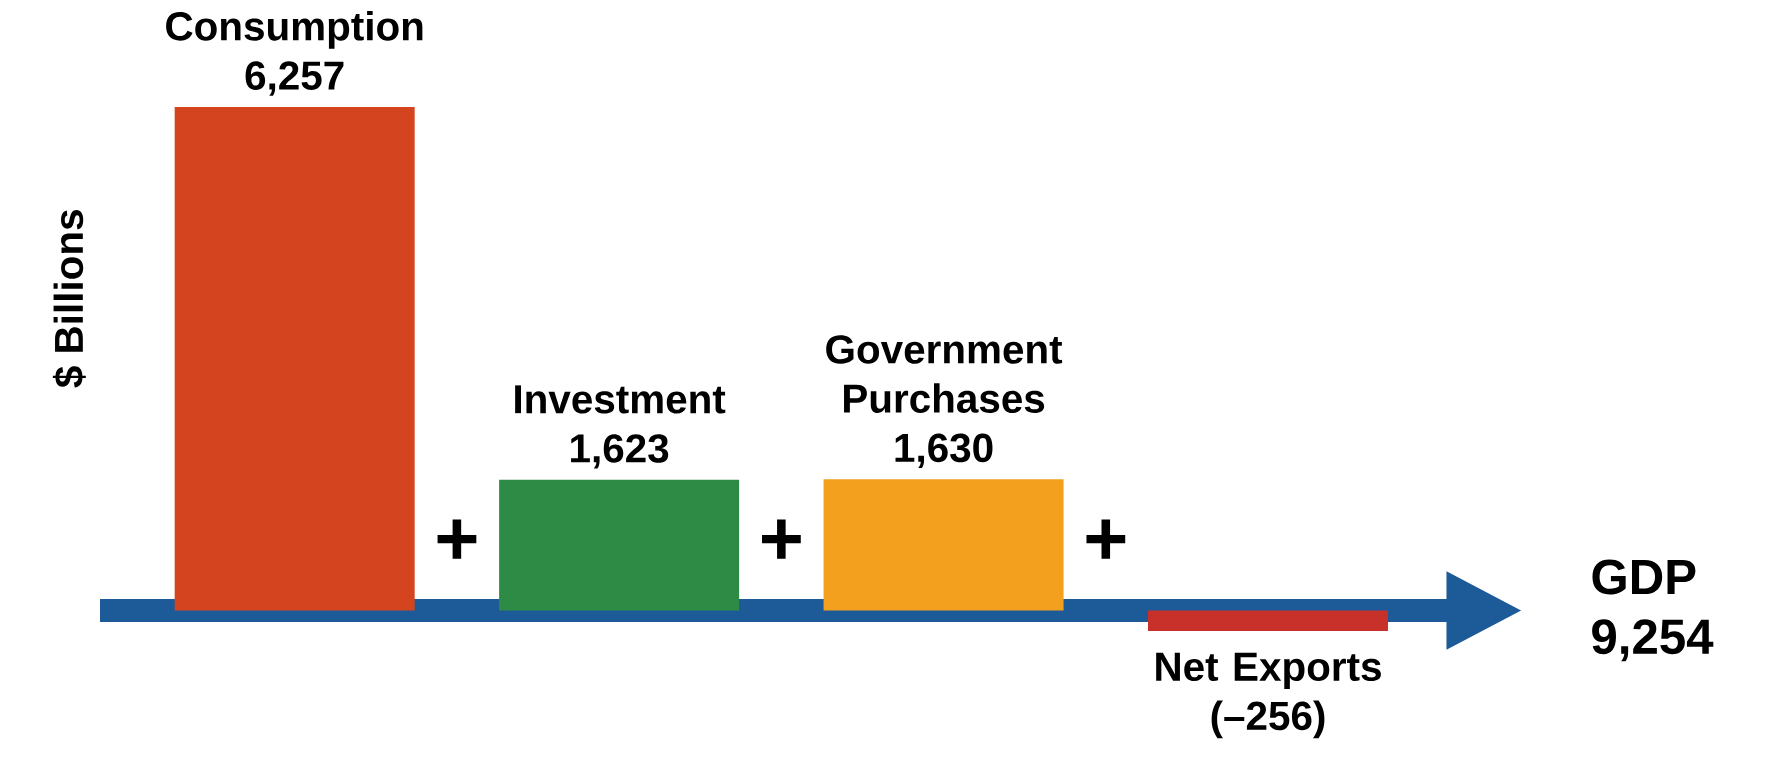 Image resolution: width=1765 pixels, height=777 pixels. What do you see at coordinates (1268, 719) in the screenshot?
I see `data-label: (–256)` at bounding box center [1268, 719].